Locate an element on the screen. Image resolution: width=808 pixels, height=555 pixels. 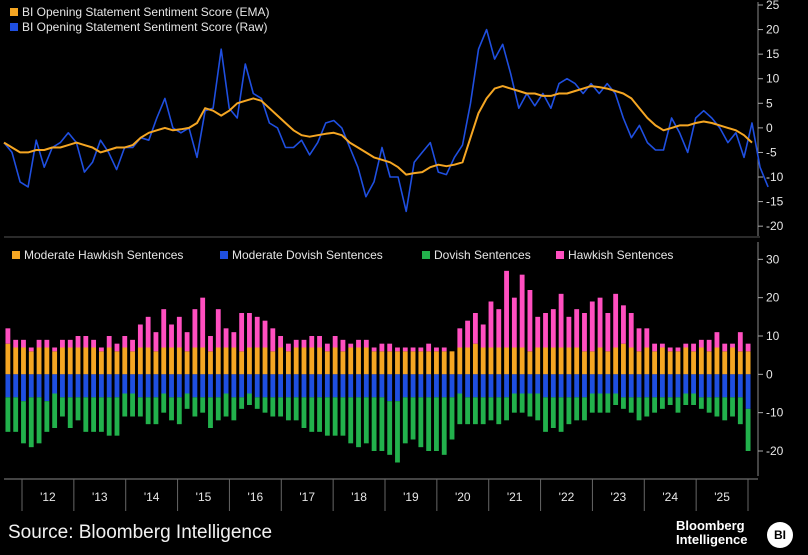
top-y-tick-label: -10 is located at coordinates (775, 177).